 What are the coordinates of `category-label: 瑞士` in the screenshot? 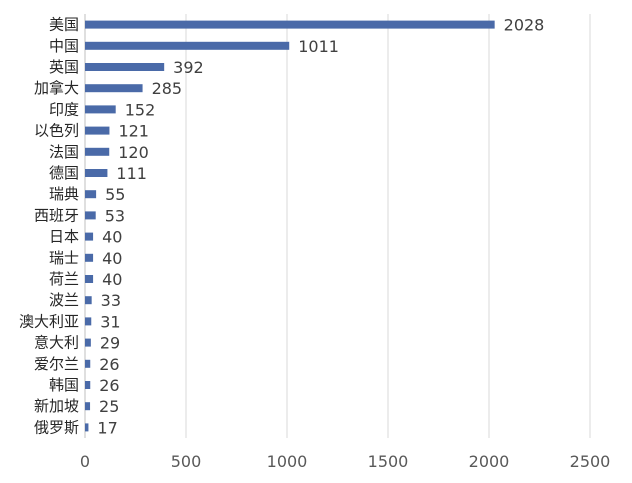 It's located at (64, 258).